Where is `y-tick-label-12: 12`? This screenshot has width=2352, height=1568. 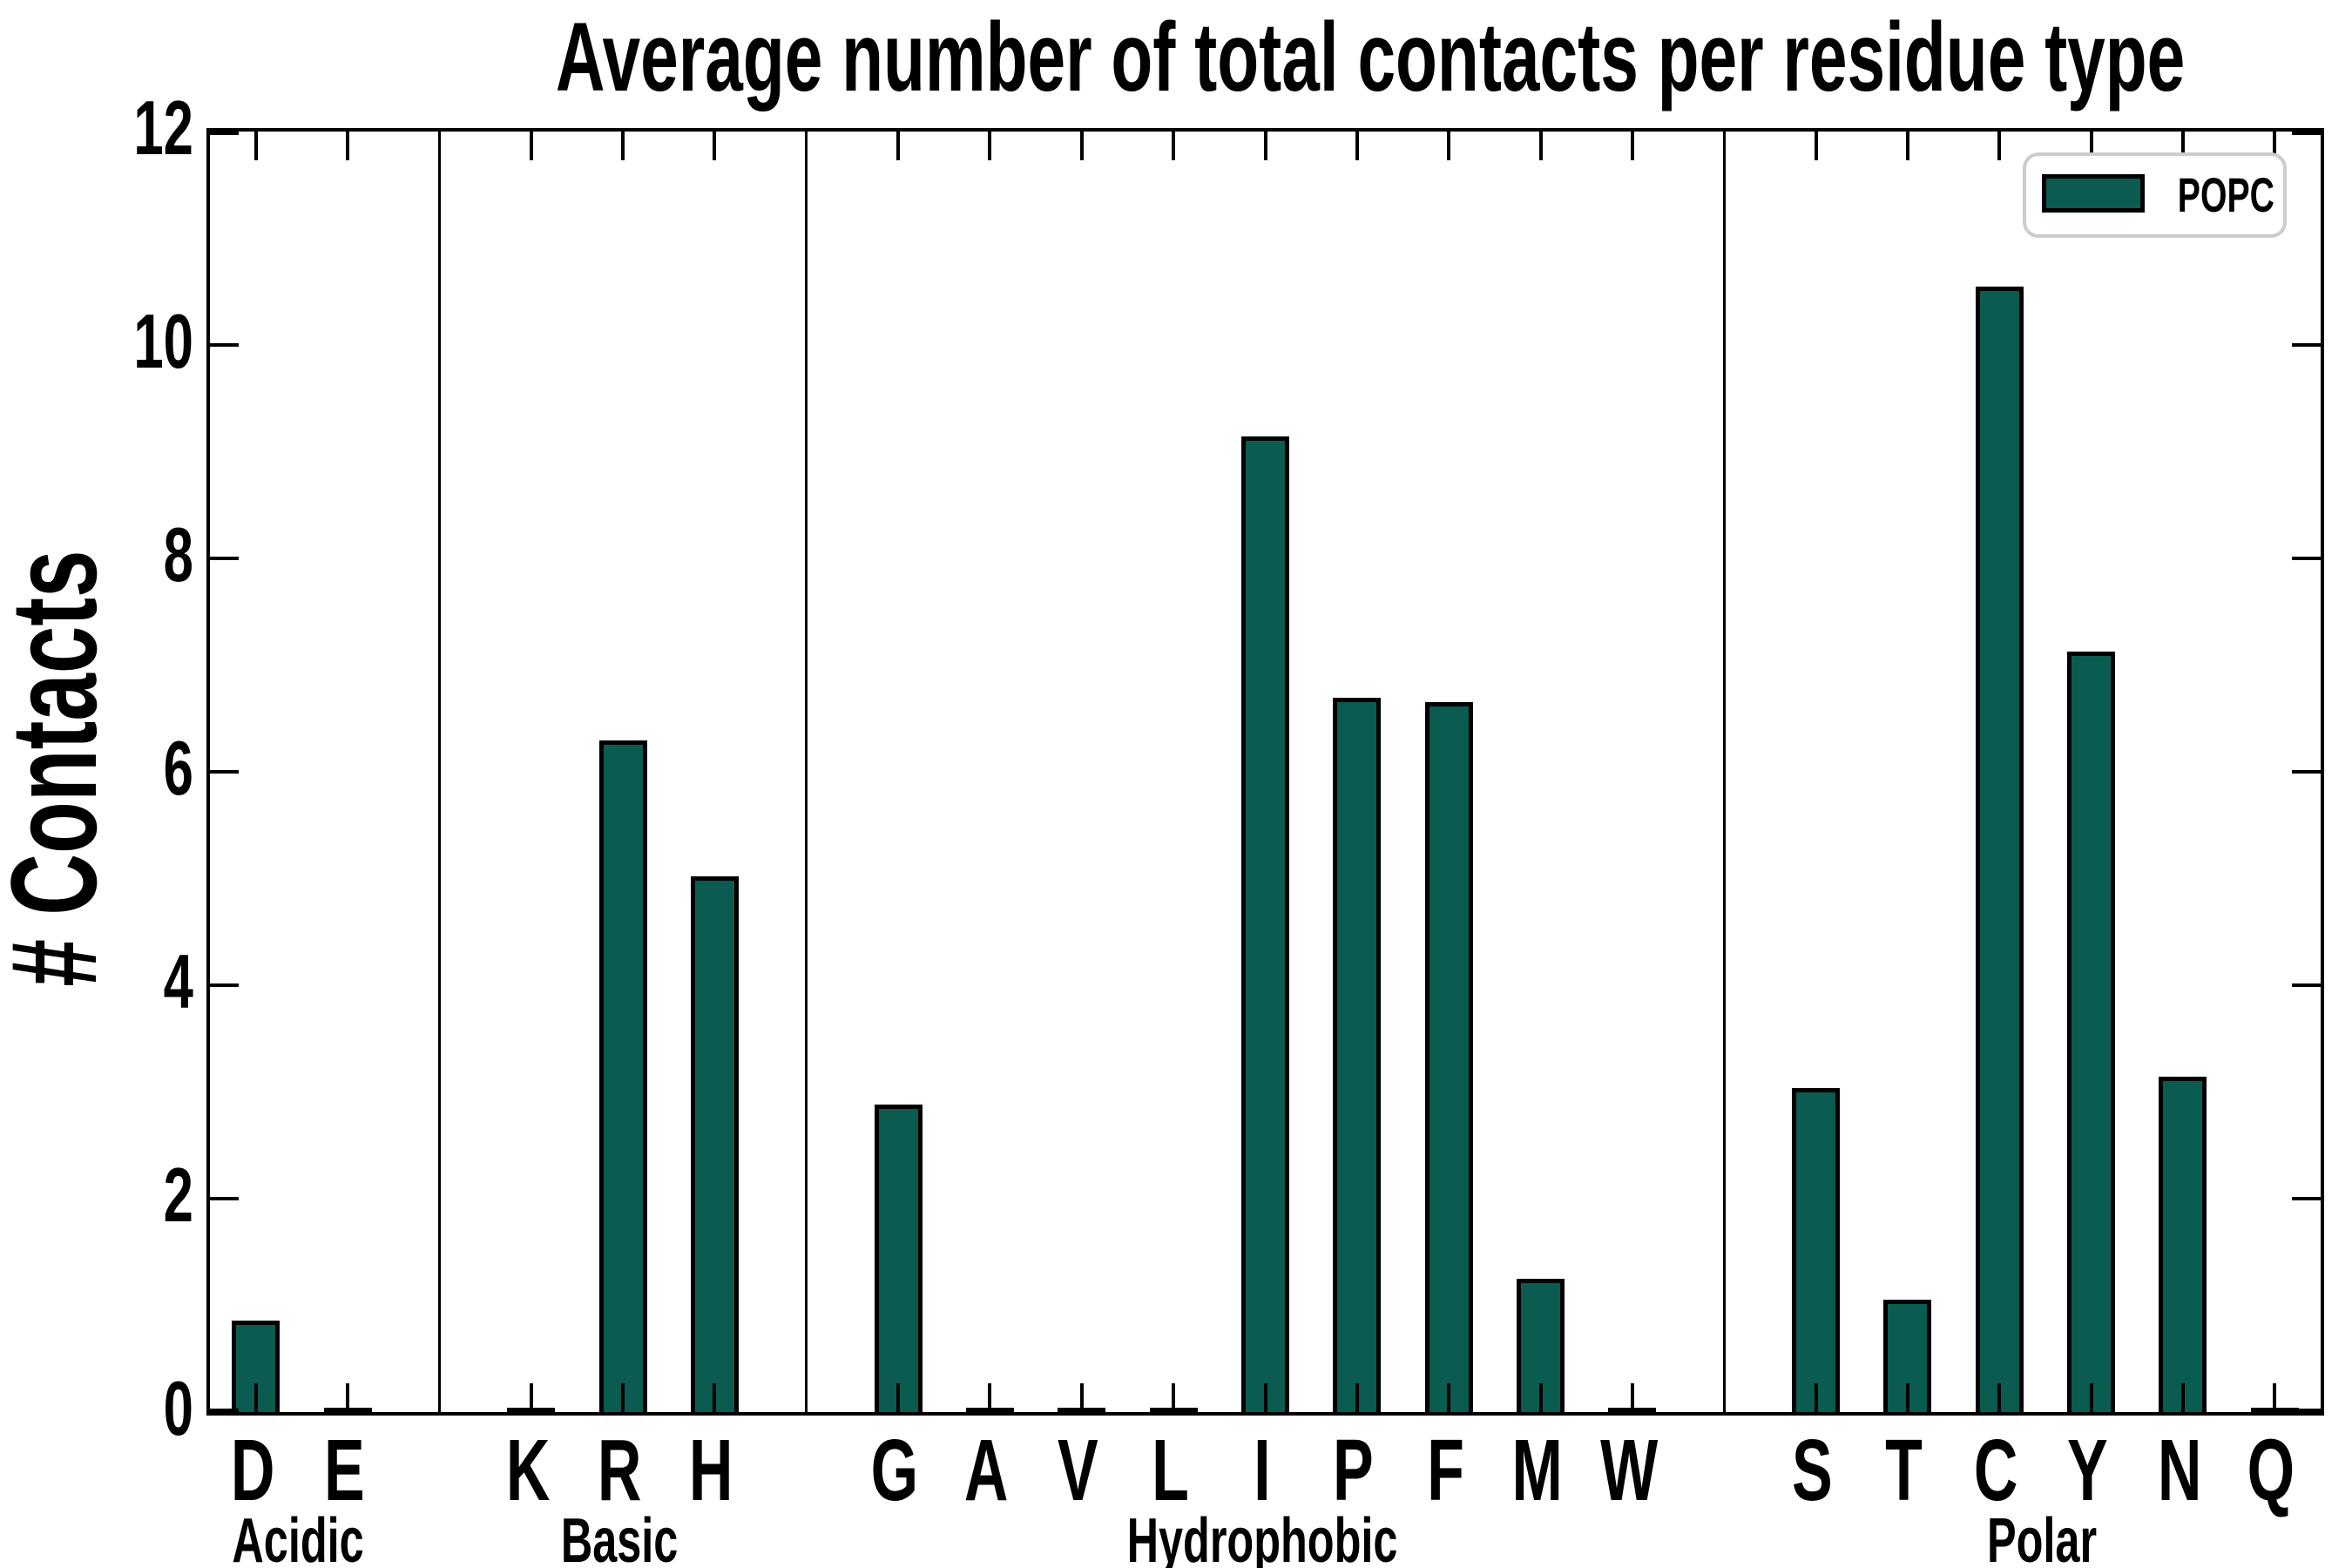
y-tick-label-12: 12 is located at coordinates (96, 128).